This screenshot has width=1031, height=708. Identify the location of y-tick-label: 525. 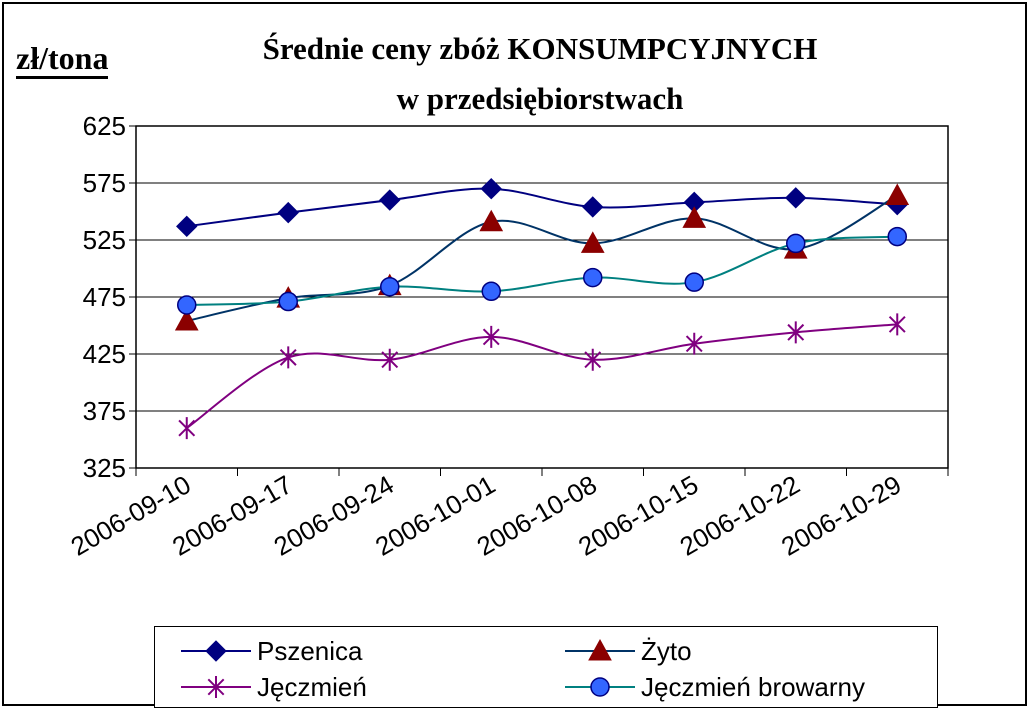
(104, 240).